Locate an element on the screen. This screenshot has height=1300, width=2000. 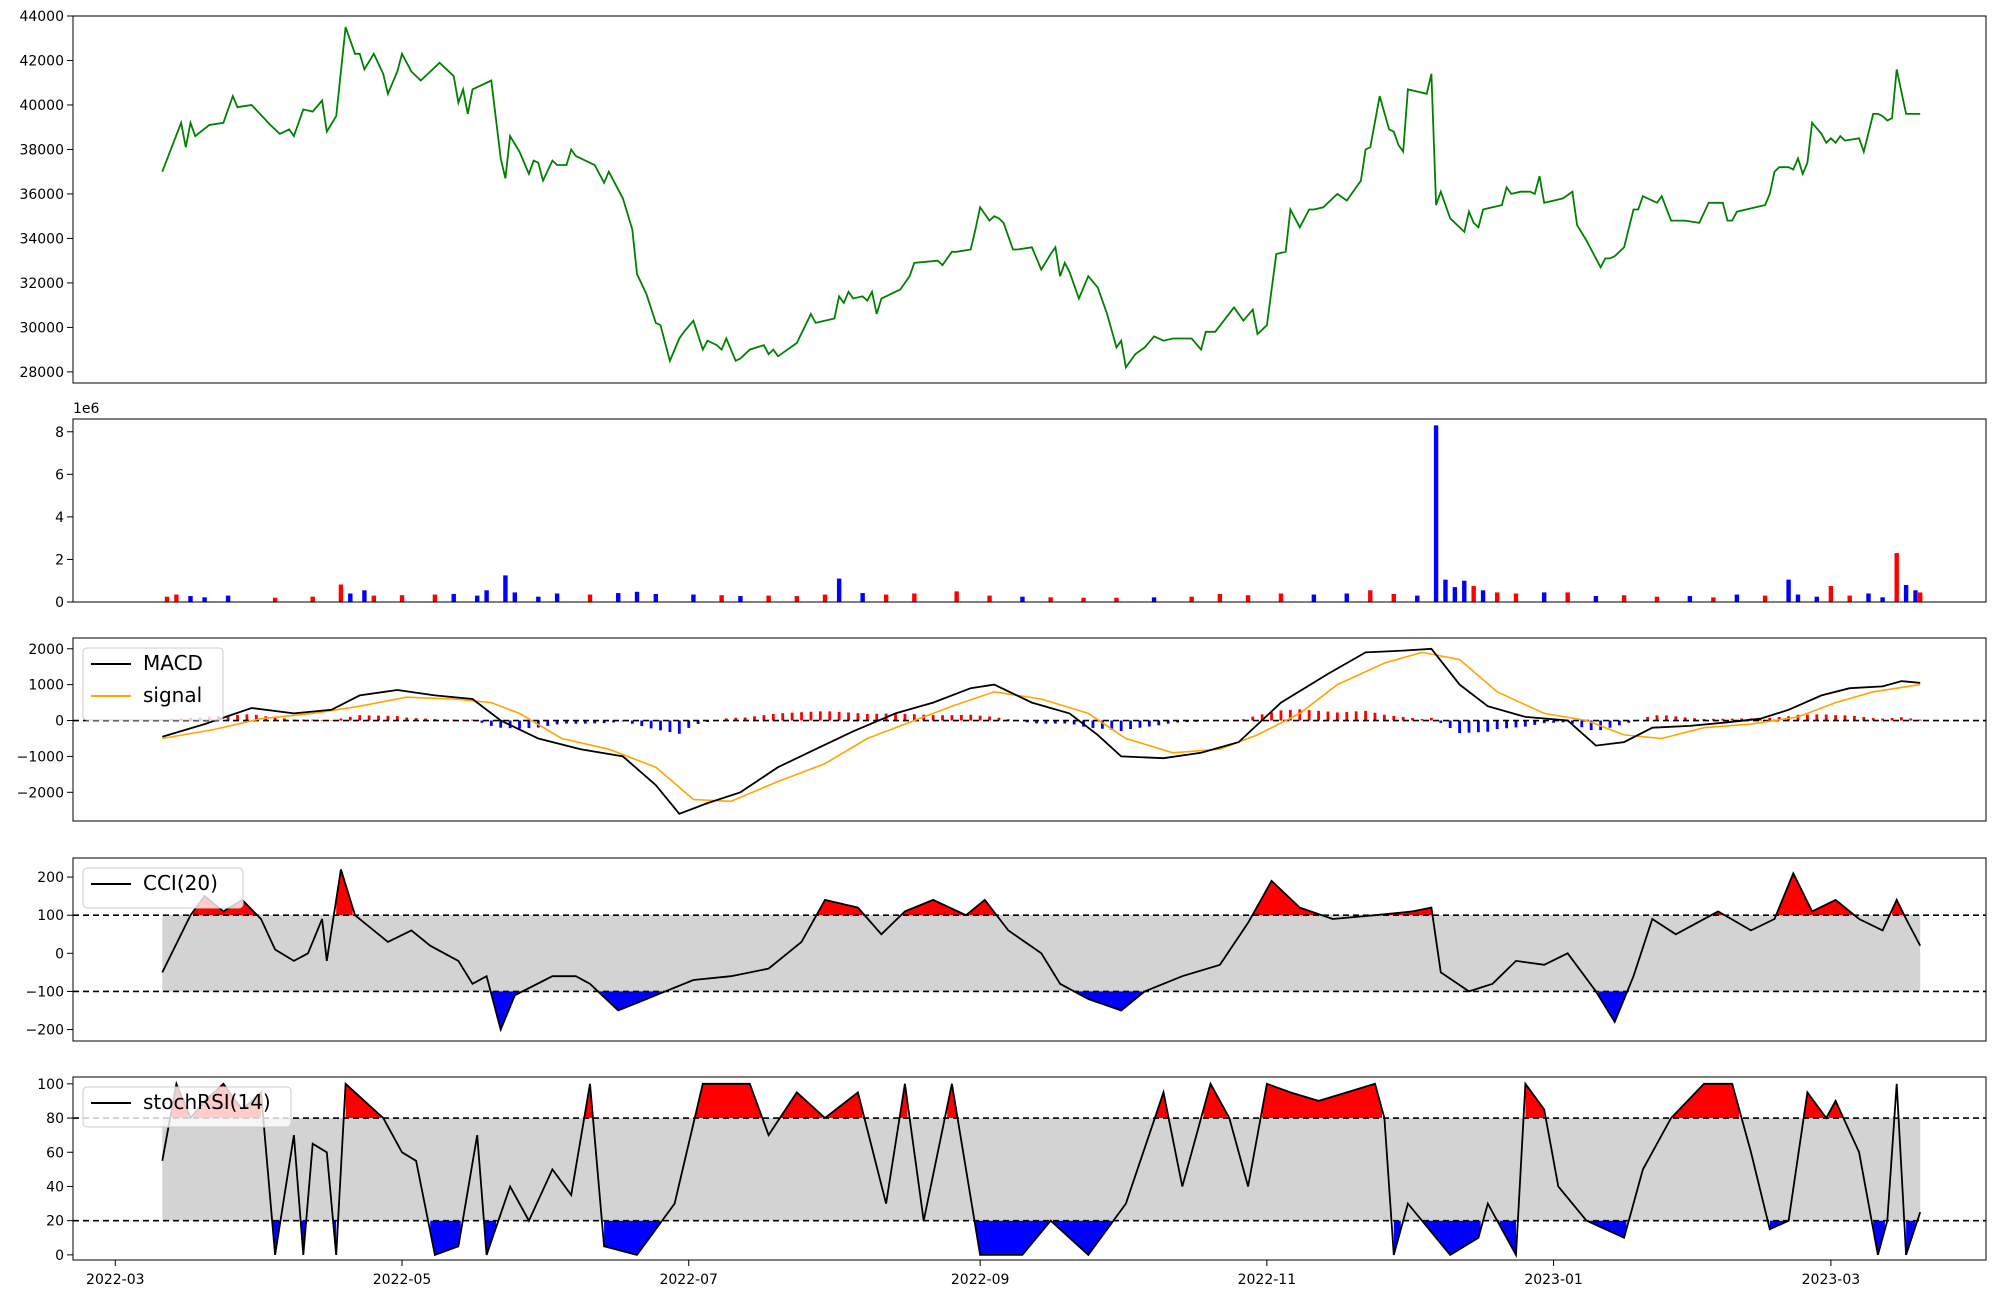
volume-ytick-label: 6 is located at coordinates (59, 475).